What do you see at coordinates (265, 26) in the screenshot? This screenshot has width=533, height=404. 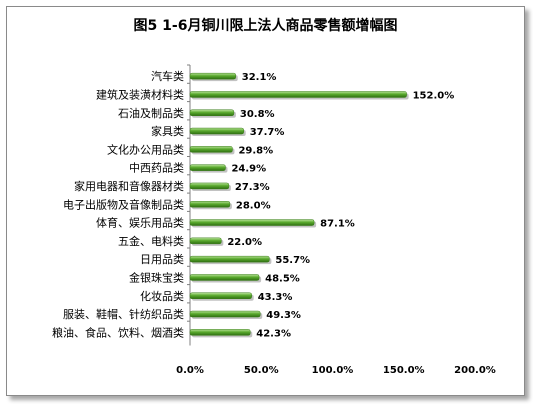 I see `chart-title: 图5 1-6月铜川限上法人商品零售额增幅图` at bounding box center [265, 26].